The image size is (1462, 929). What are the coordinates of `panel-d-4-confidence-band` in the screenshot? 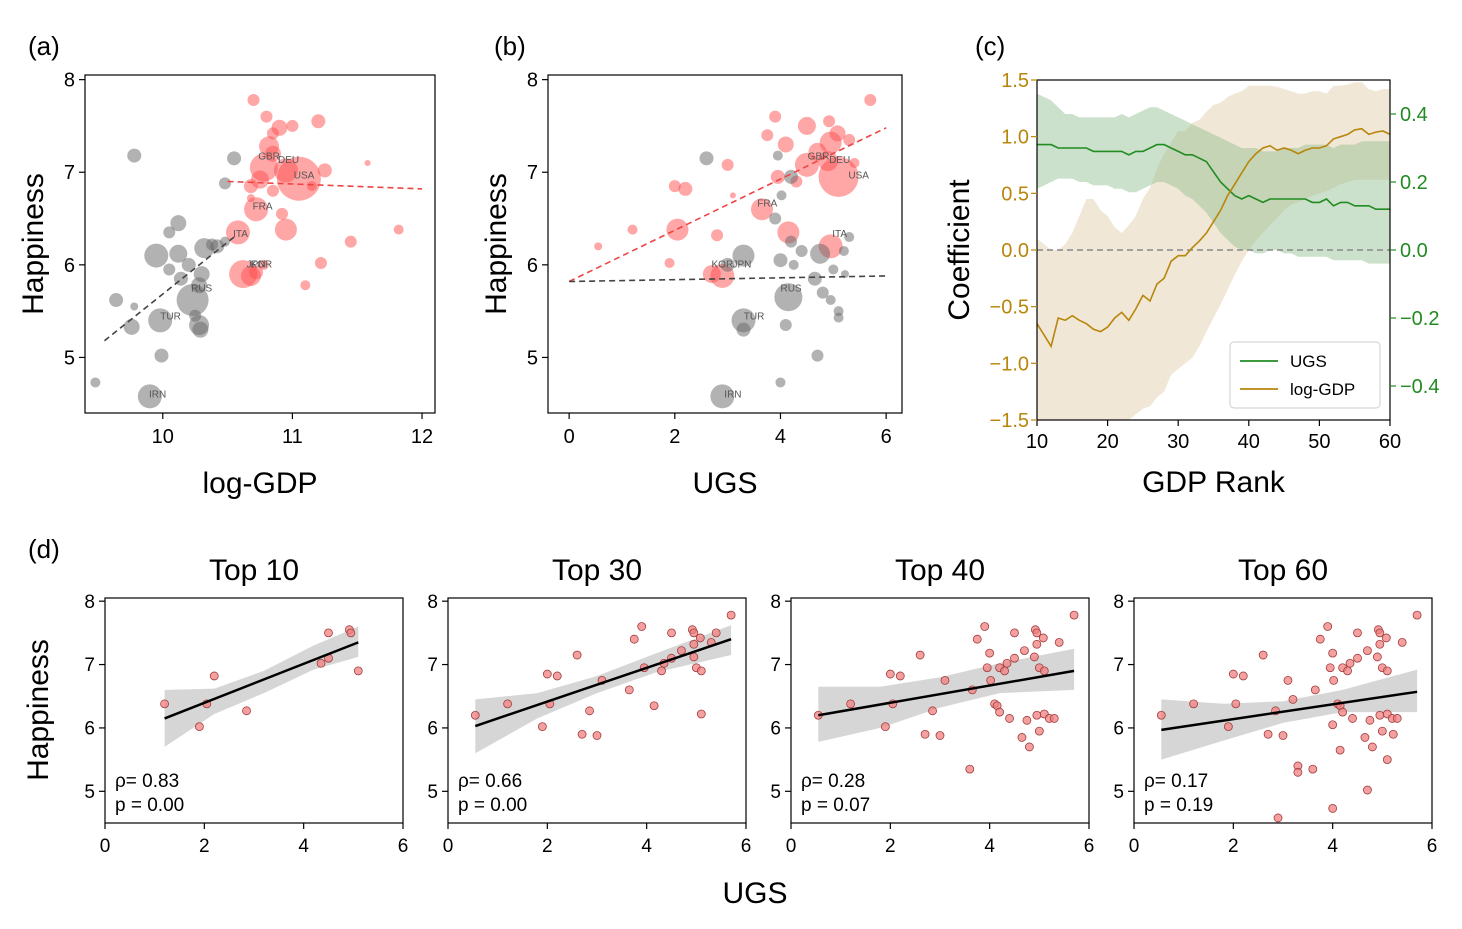 It's located at (1289, 714).